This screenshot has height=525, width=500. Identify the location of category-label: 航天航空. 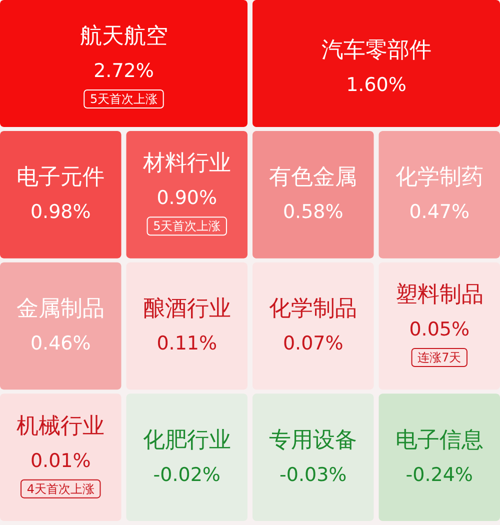
(124, 36).